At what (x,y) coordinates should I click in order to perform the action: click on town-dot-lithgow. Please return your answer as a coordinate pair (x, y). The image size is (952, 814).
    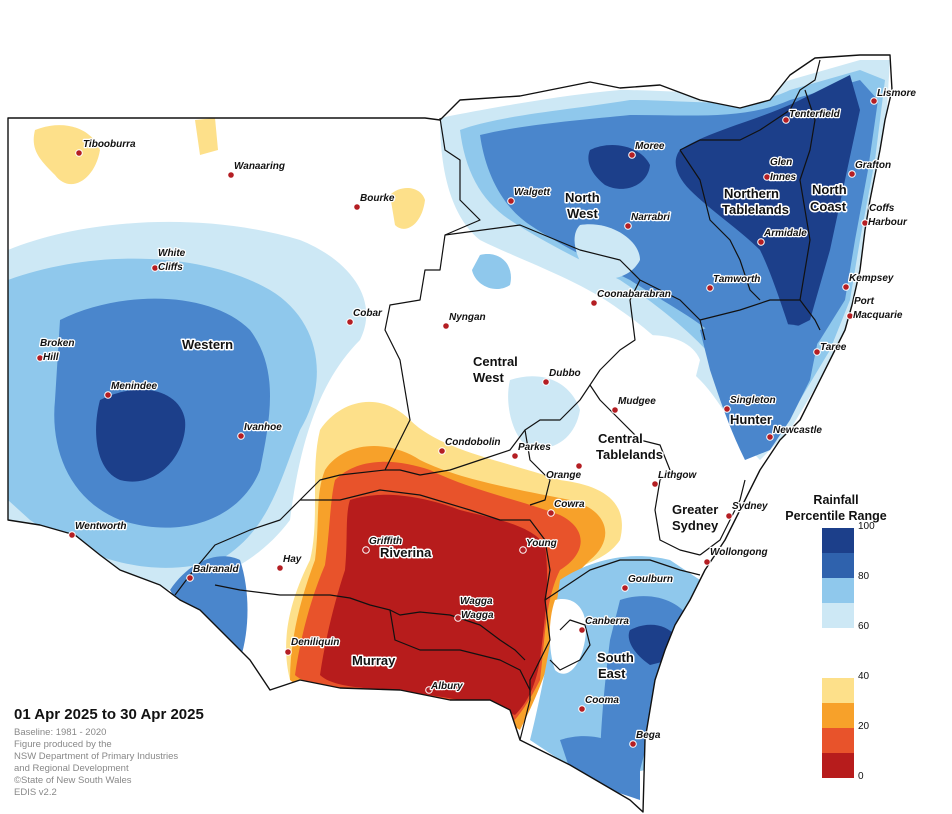
    Looking at the image, I should click on (655, 484).